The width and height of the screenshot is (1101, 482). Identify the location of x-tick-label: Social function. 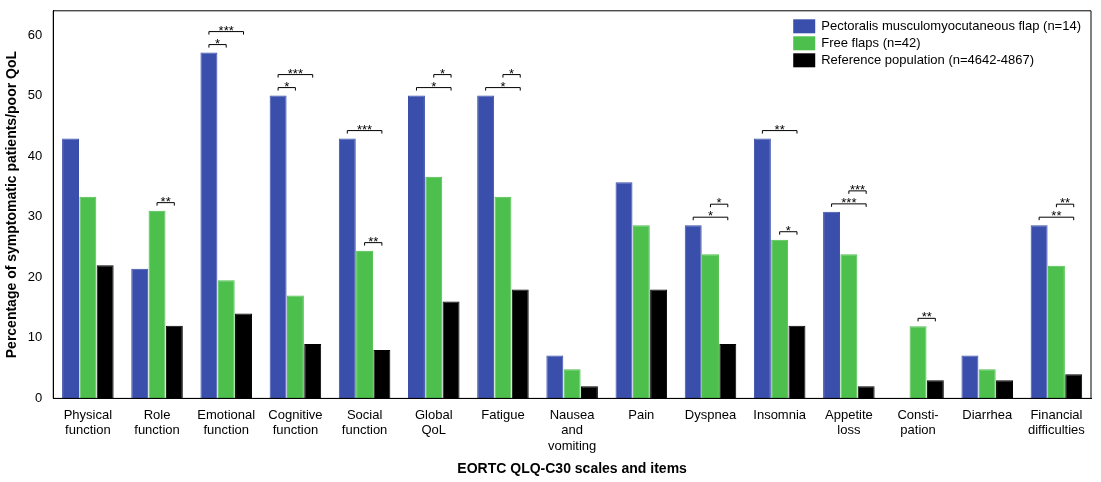
(364, 422).